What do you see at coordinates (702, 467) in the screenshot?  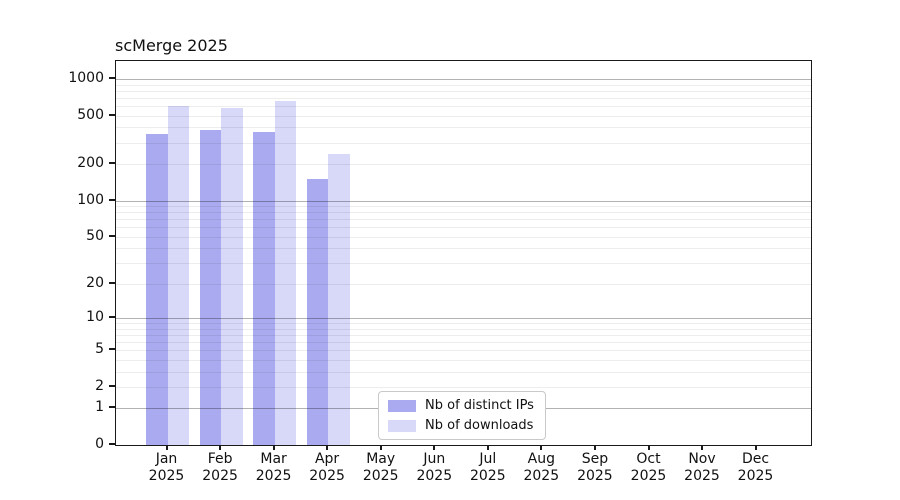 I see `x-tick-label: Nov 2025` at bounding box center [702, 467].